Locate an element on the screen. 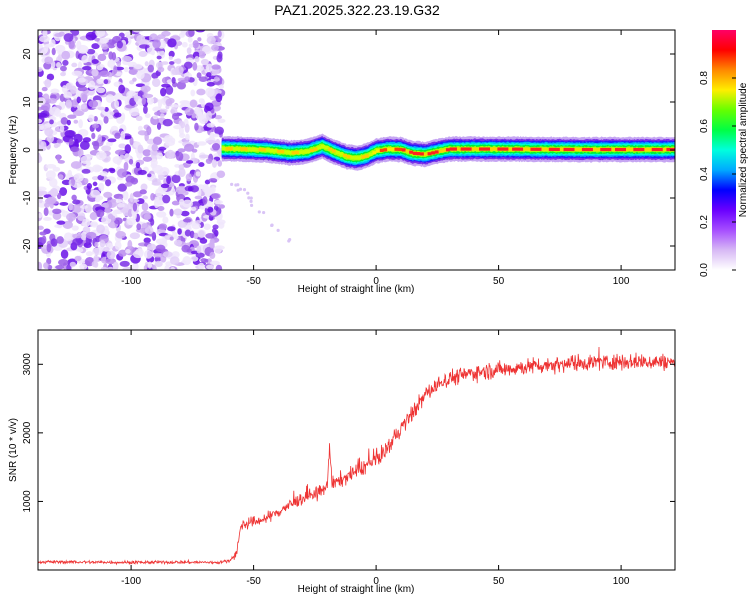 The height and width of the screenshot is (600, 750). x-tick-label: -50 is located at coordinates (253, 581).